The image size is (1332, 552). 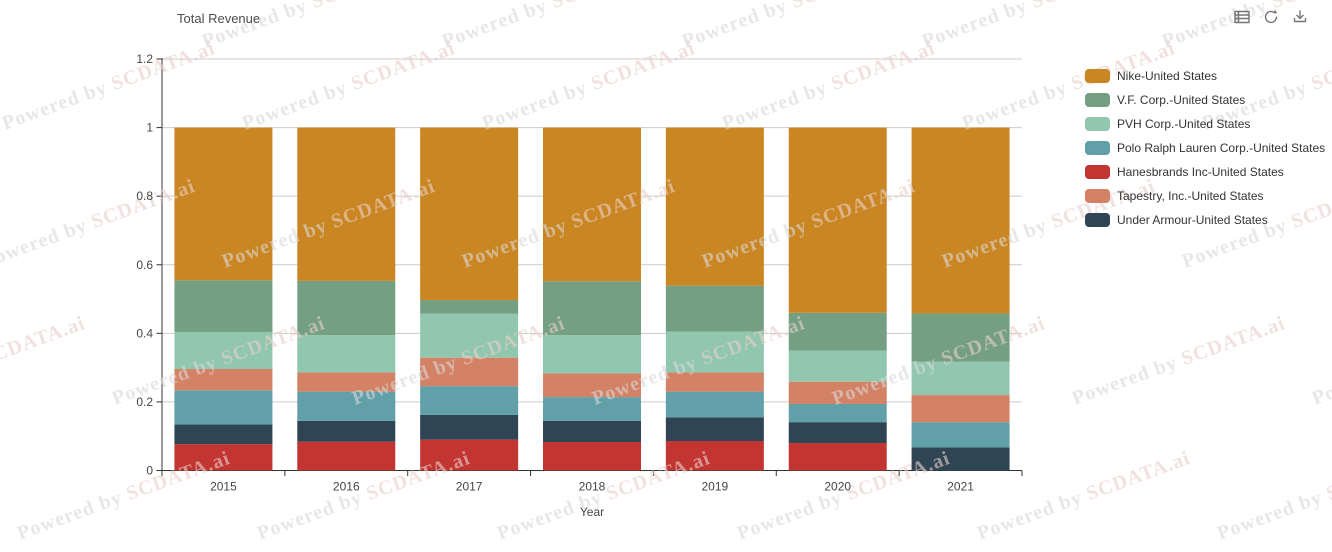 I want to click on x-axis-title: Year, so click(x=592, y=512).